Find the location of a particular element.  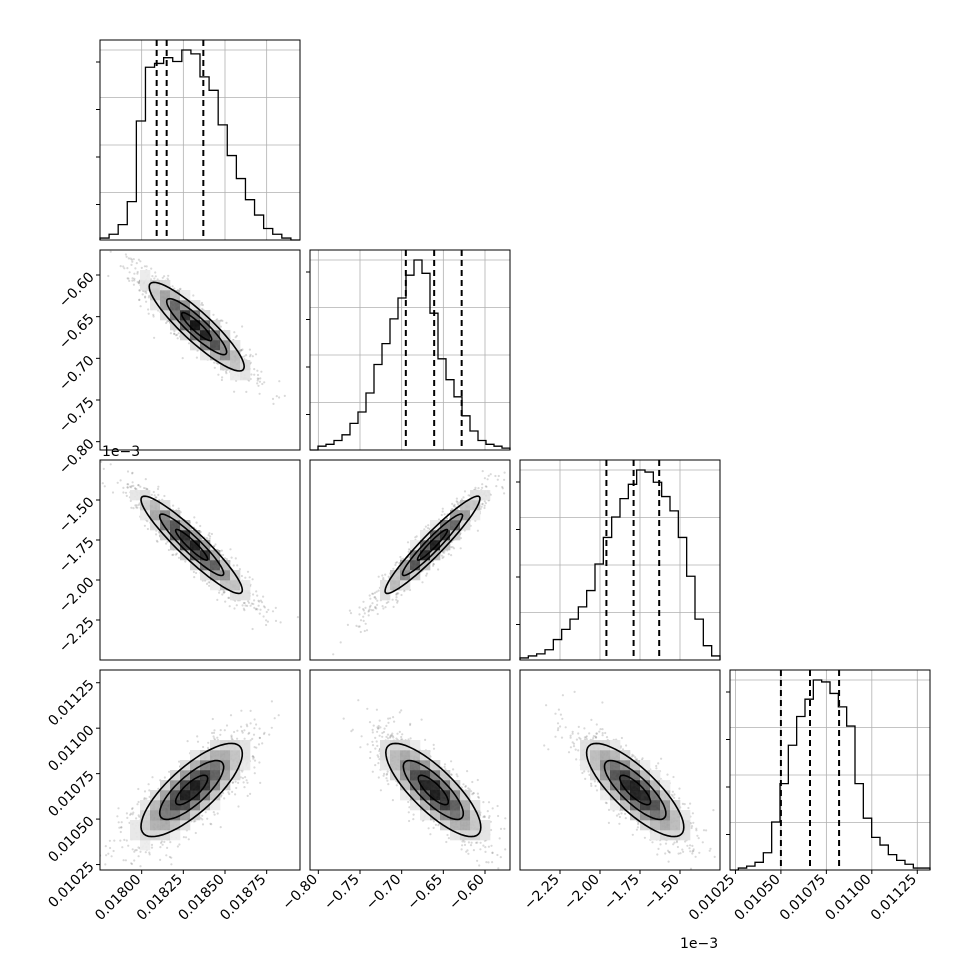

frame-p1 is located at coordinates (410, 350).